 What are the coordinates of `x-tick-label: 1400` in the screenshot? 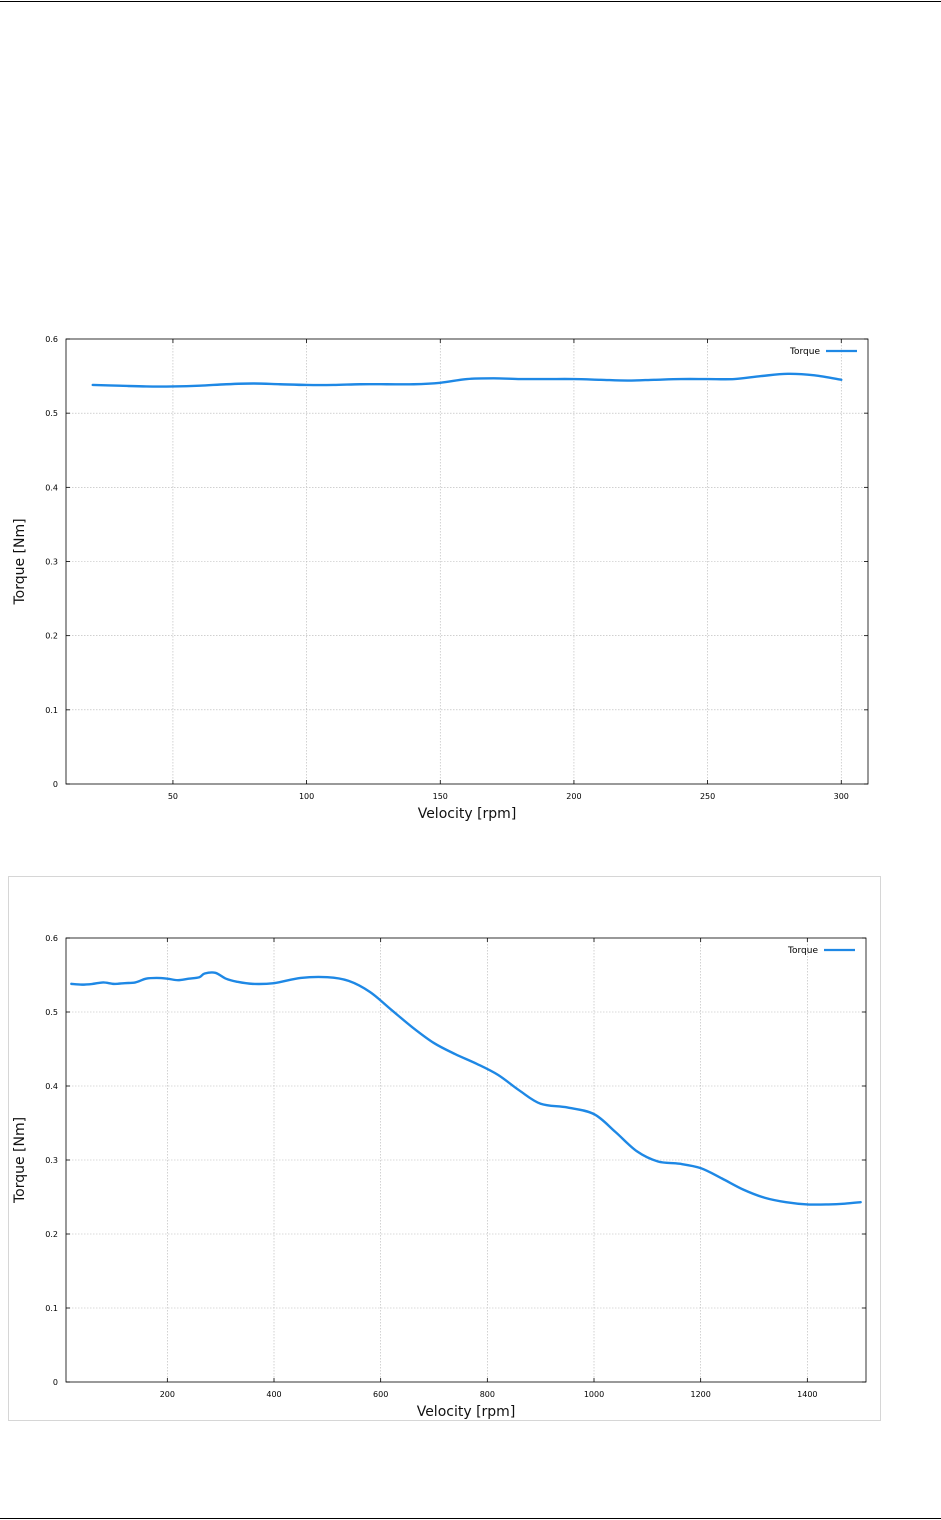 It's located at (807, 1394).